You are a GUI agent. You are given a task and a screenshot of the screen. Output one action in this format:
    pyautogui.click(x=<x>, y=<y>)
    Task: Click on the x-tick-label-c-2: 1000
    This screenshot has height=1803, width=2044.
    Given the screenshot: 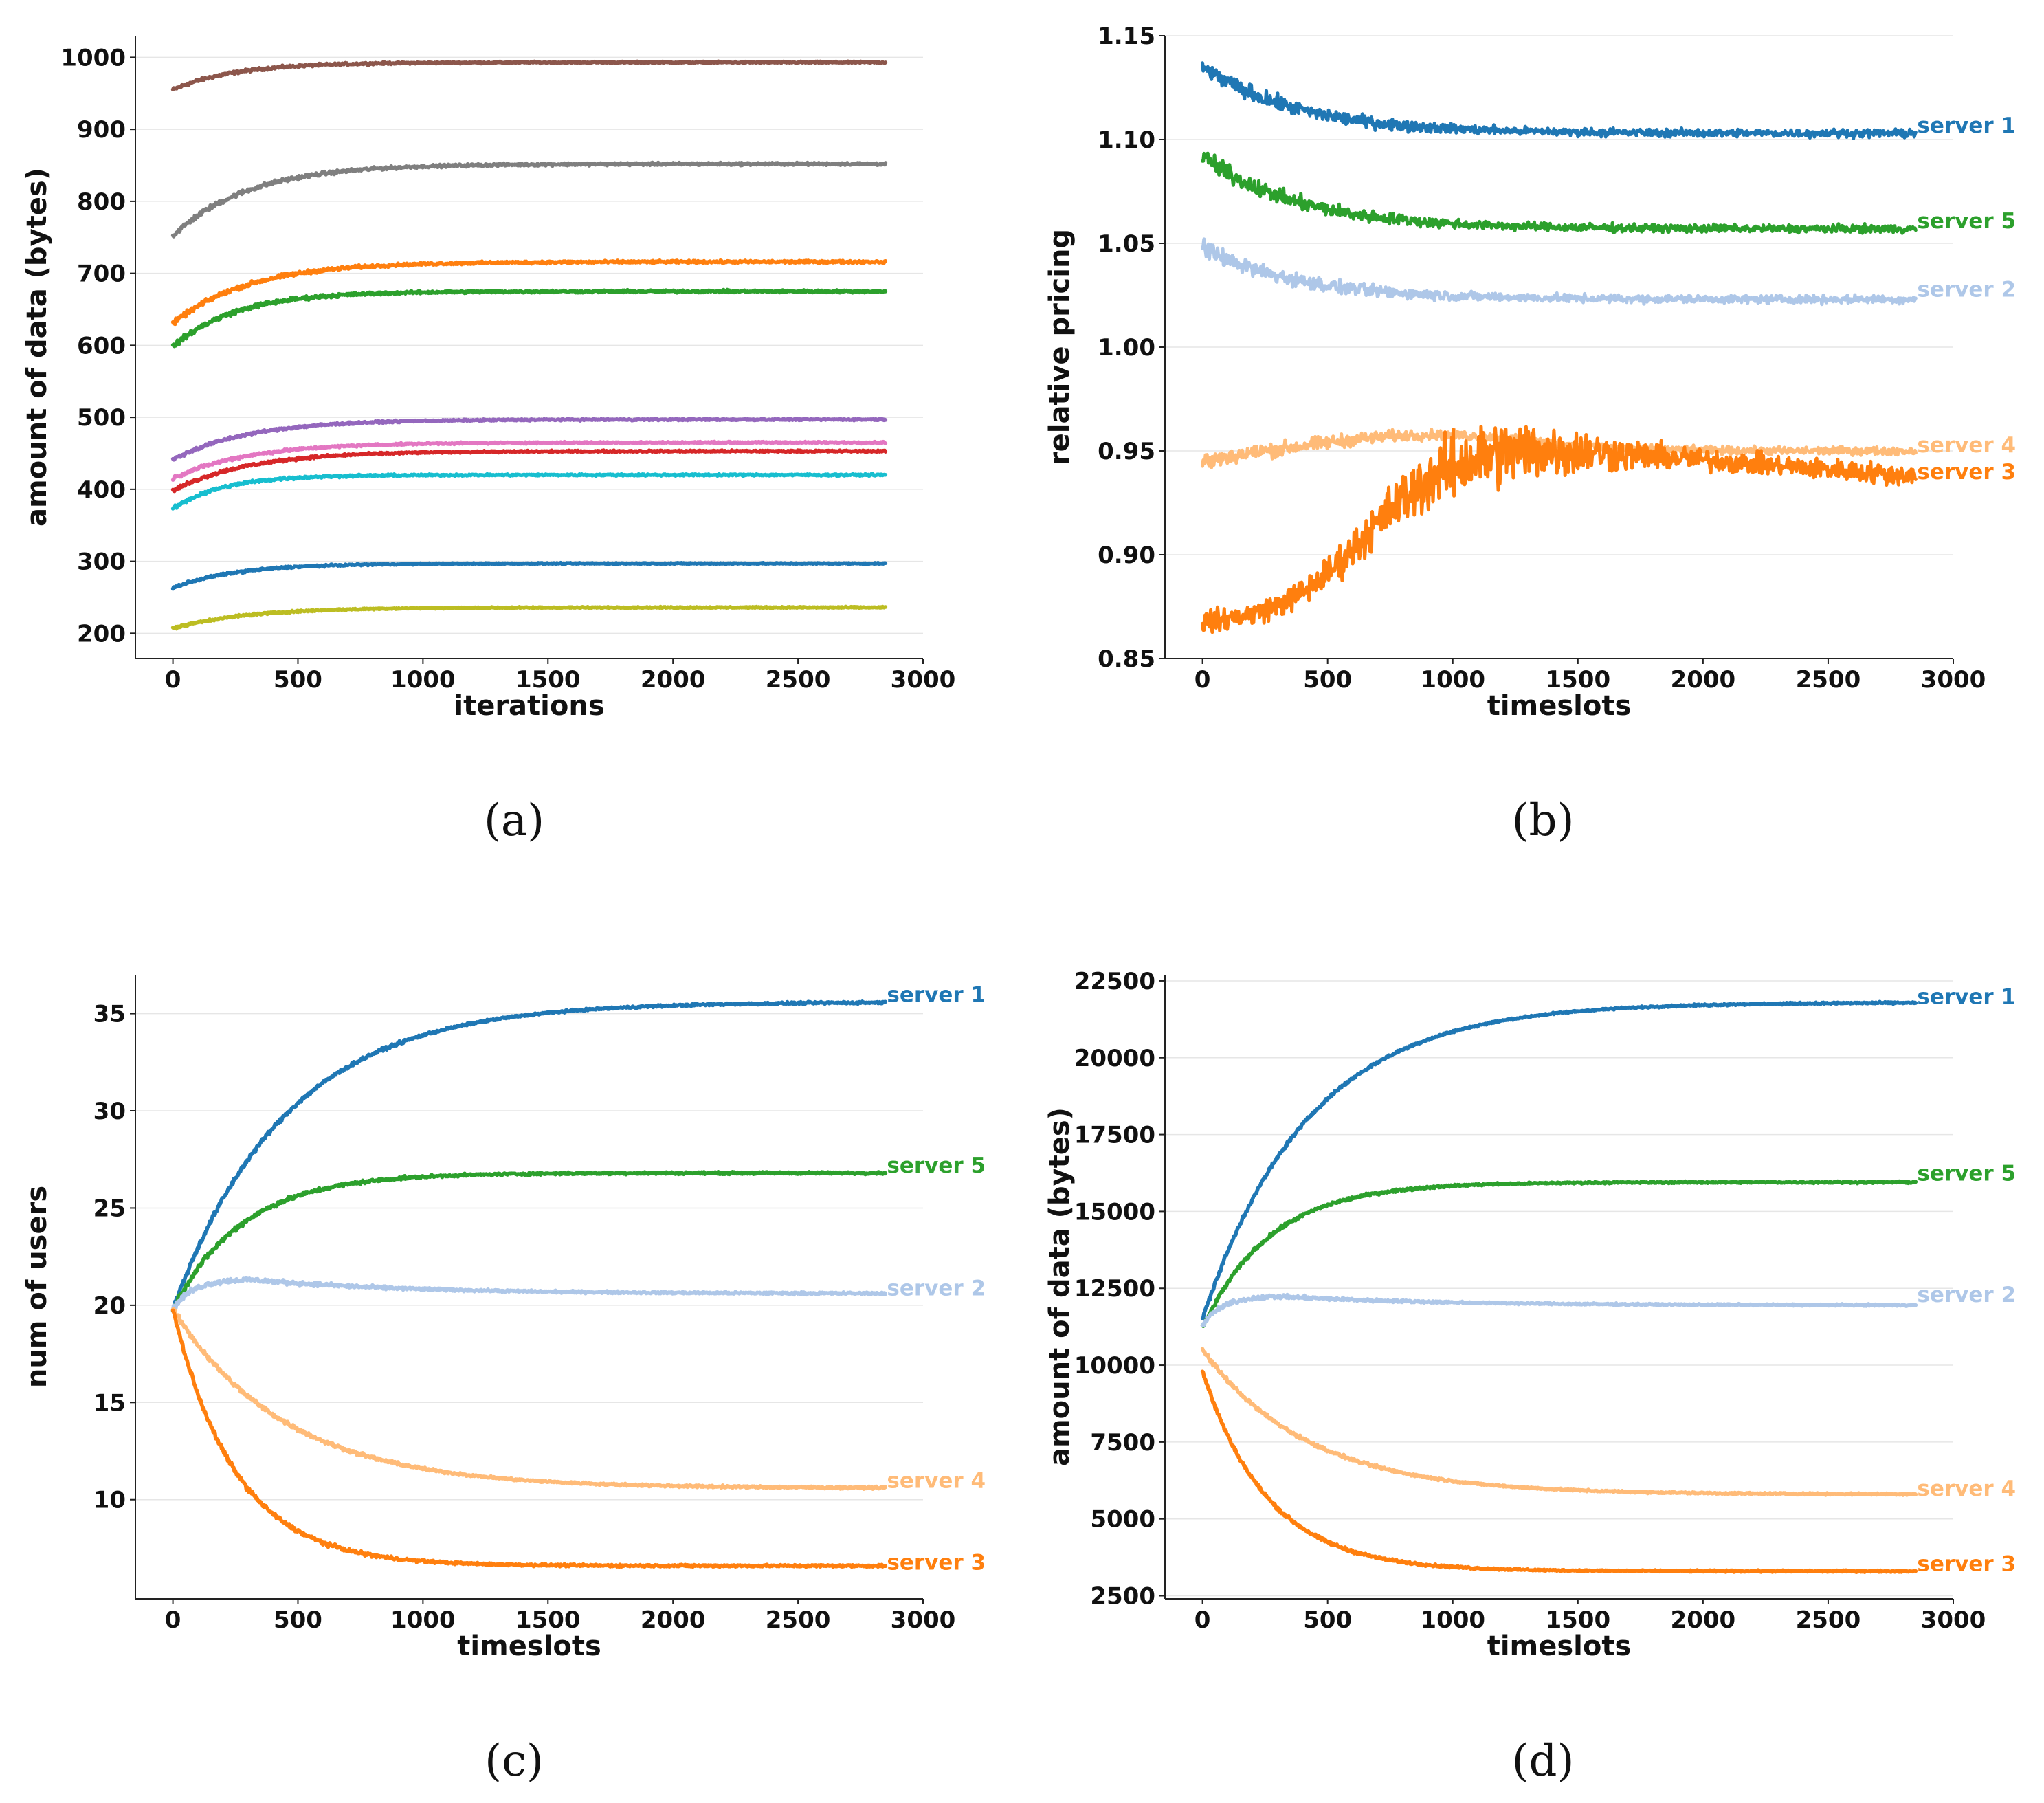 What is the action you would take?
    pyautogui.click(x=423, y=1620)
    